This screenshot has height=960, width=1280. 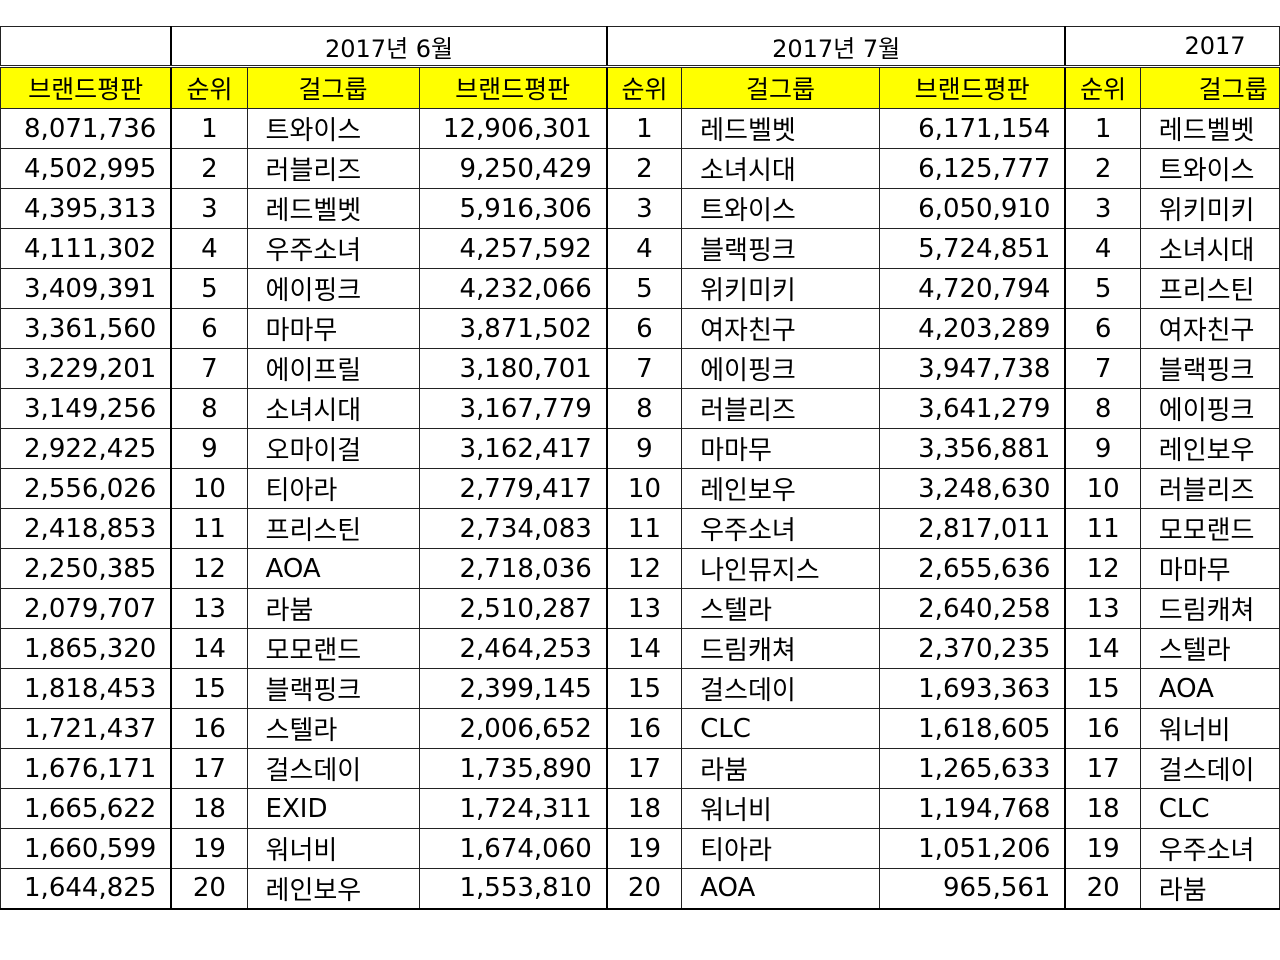 What do you see at coordinates (86, 608) in the screenshot?
I see `prev-brand-value: 2,079,707` at bounding box center [86, 608].